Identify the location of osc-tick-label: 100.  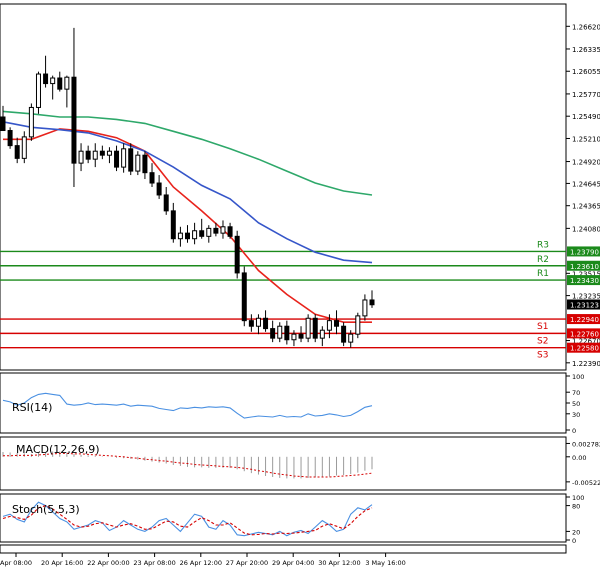
(578, 377).